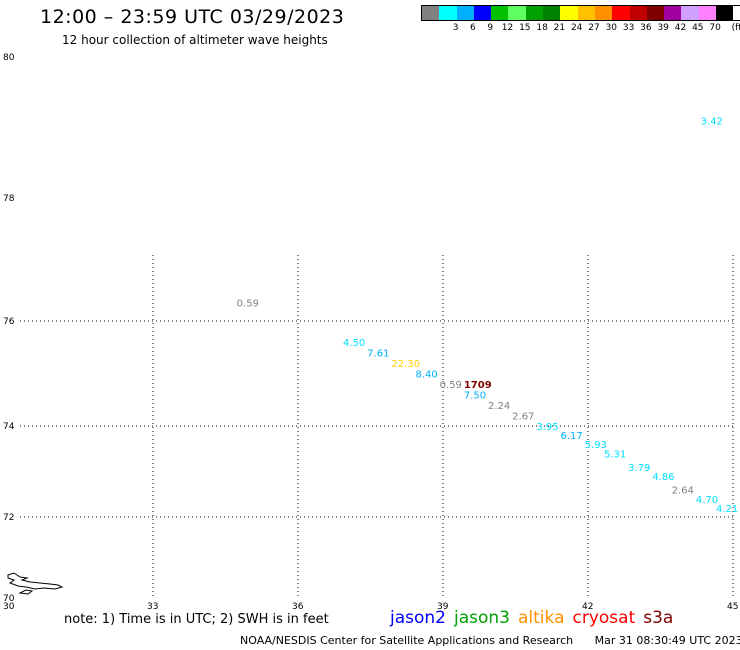 The height and width of the screenshot is (650, 740). What do you see at coordinates (727, 509) in the screenshot?
I see `wave-height-label: 4.21` at bounding box center [727, 509].